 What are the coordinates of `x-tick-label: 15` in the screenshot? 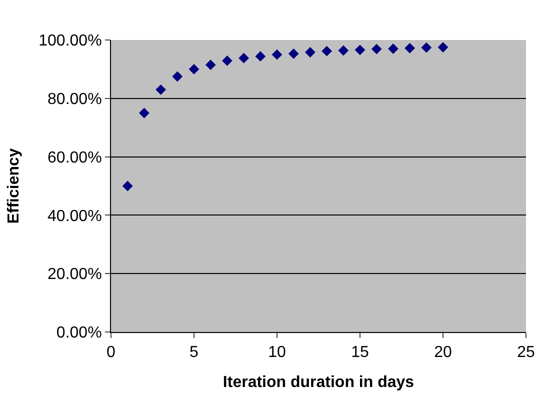 It's located at (360, 353).